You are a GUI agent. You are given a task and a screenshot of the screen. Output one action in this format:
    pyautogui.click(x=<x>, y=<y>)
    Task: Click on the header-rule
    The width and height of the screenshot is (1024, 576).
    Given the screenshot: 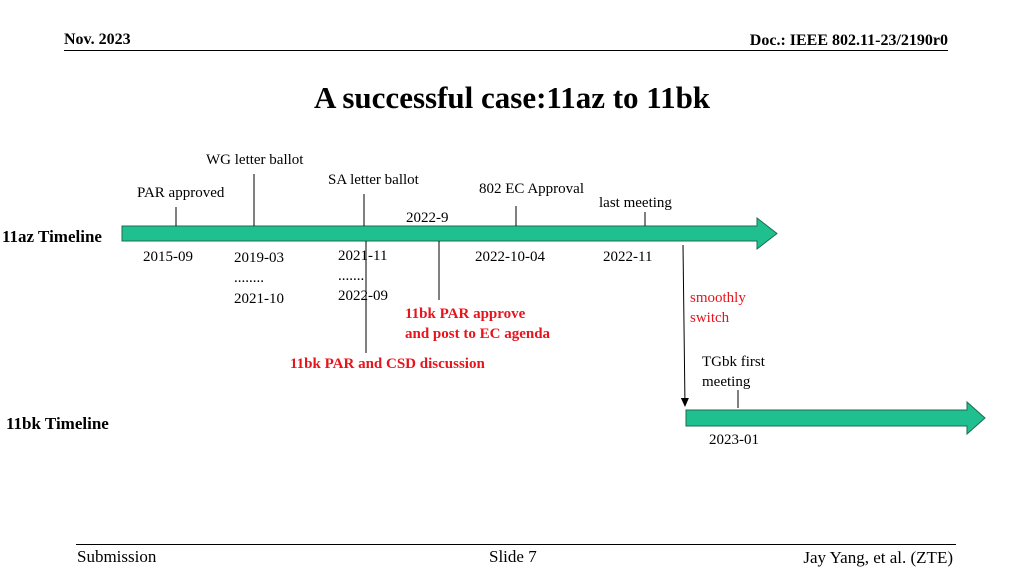 What is the action you would take?
    pyautogui.click(x=506, y=50)
    